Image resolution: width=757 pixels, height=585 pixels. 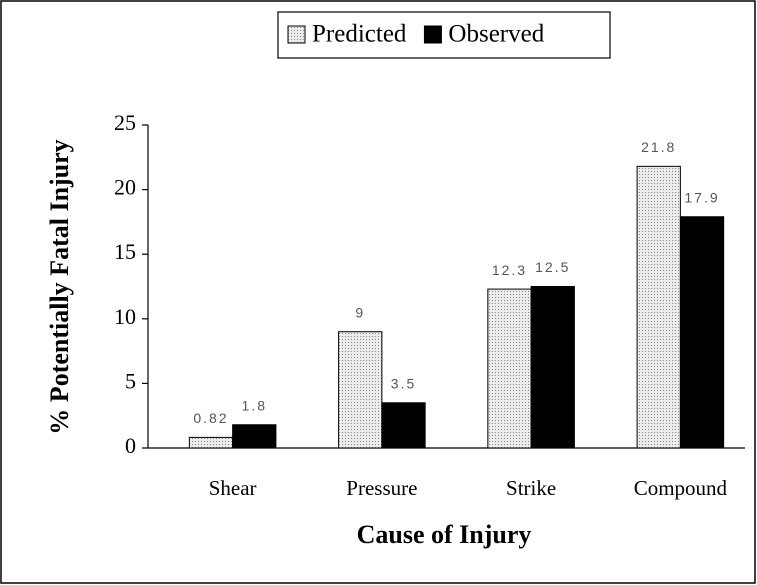 What do you see at coordinates (359, 34) in the screenshot?
I see `legend-label: Predicted` at bounding box center [359, 34].